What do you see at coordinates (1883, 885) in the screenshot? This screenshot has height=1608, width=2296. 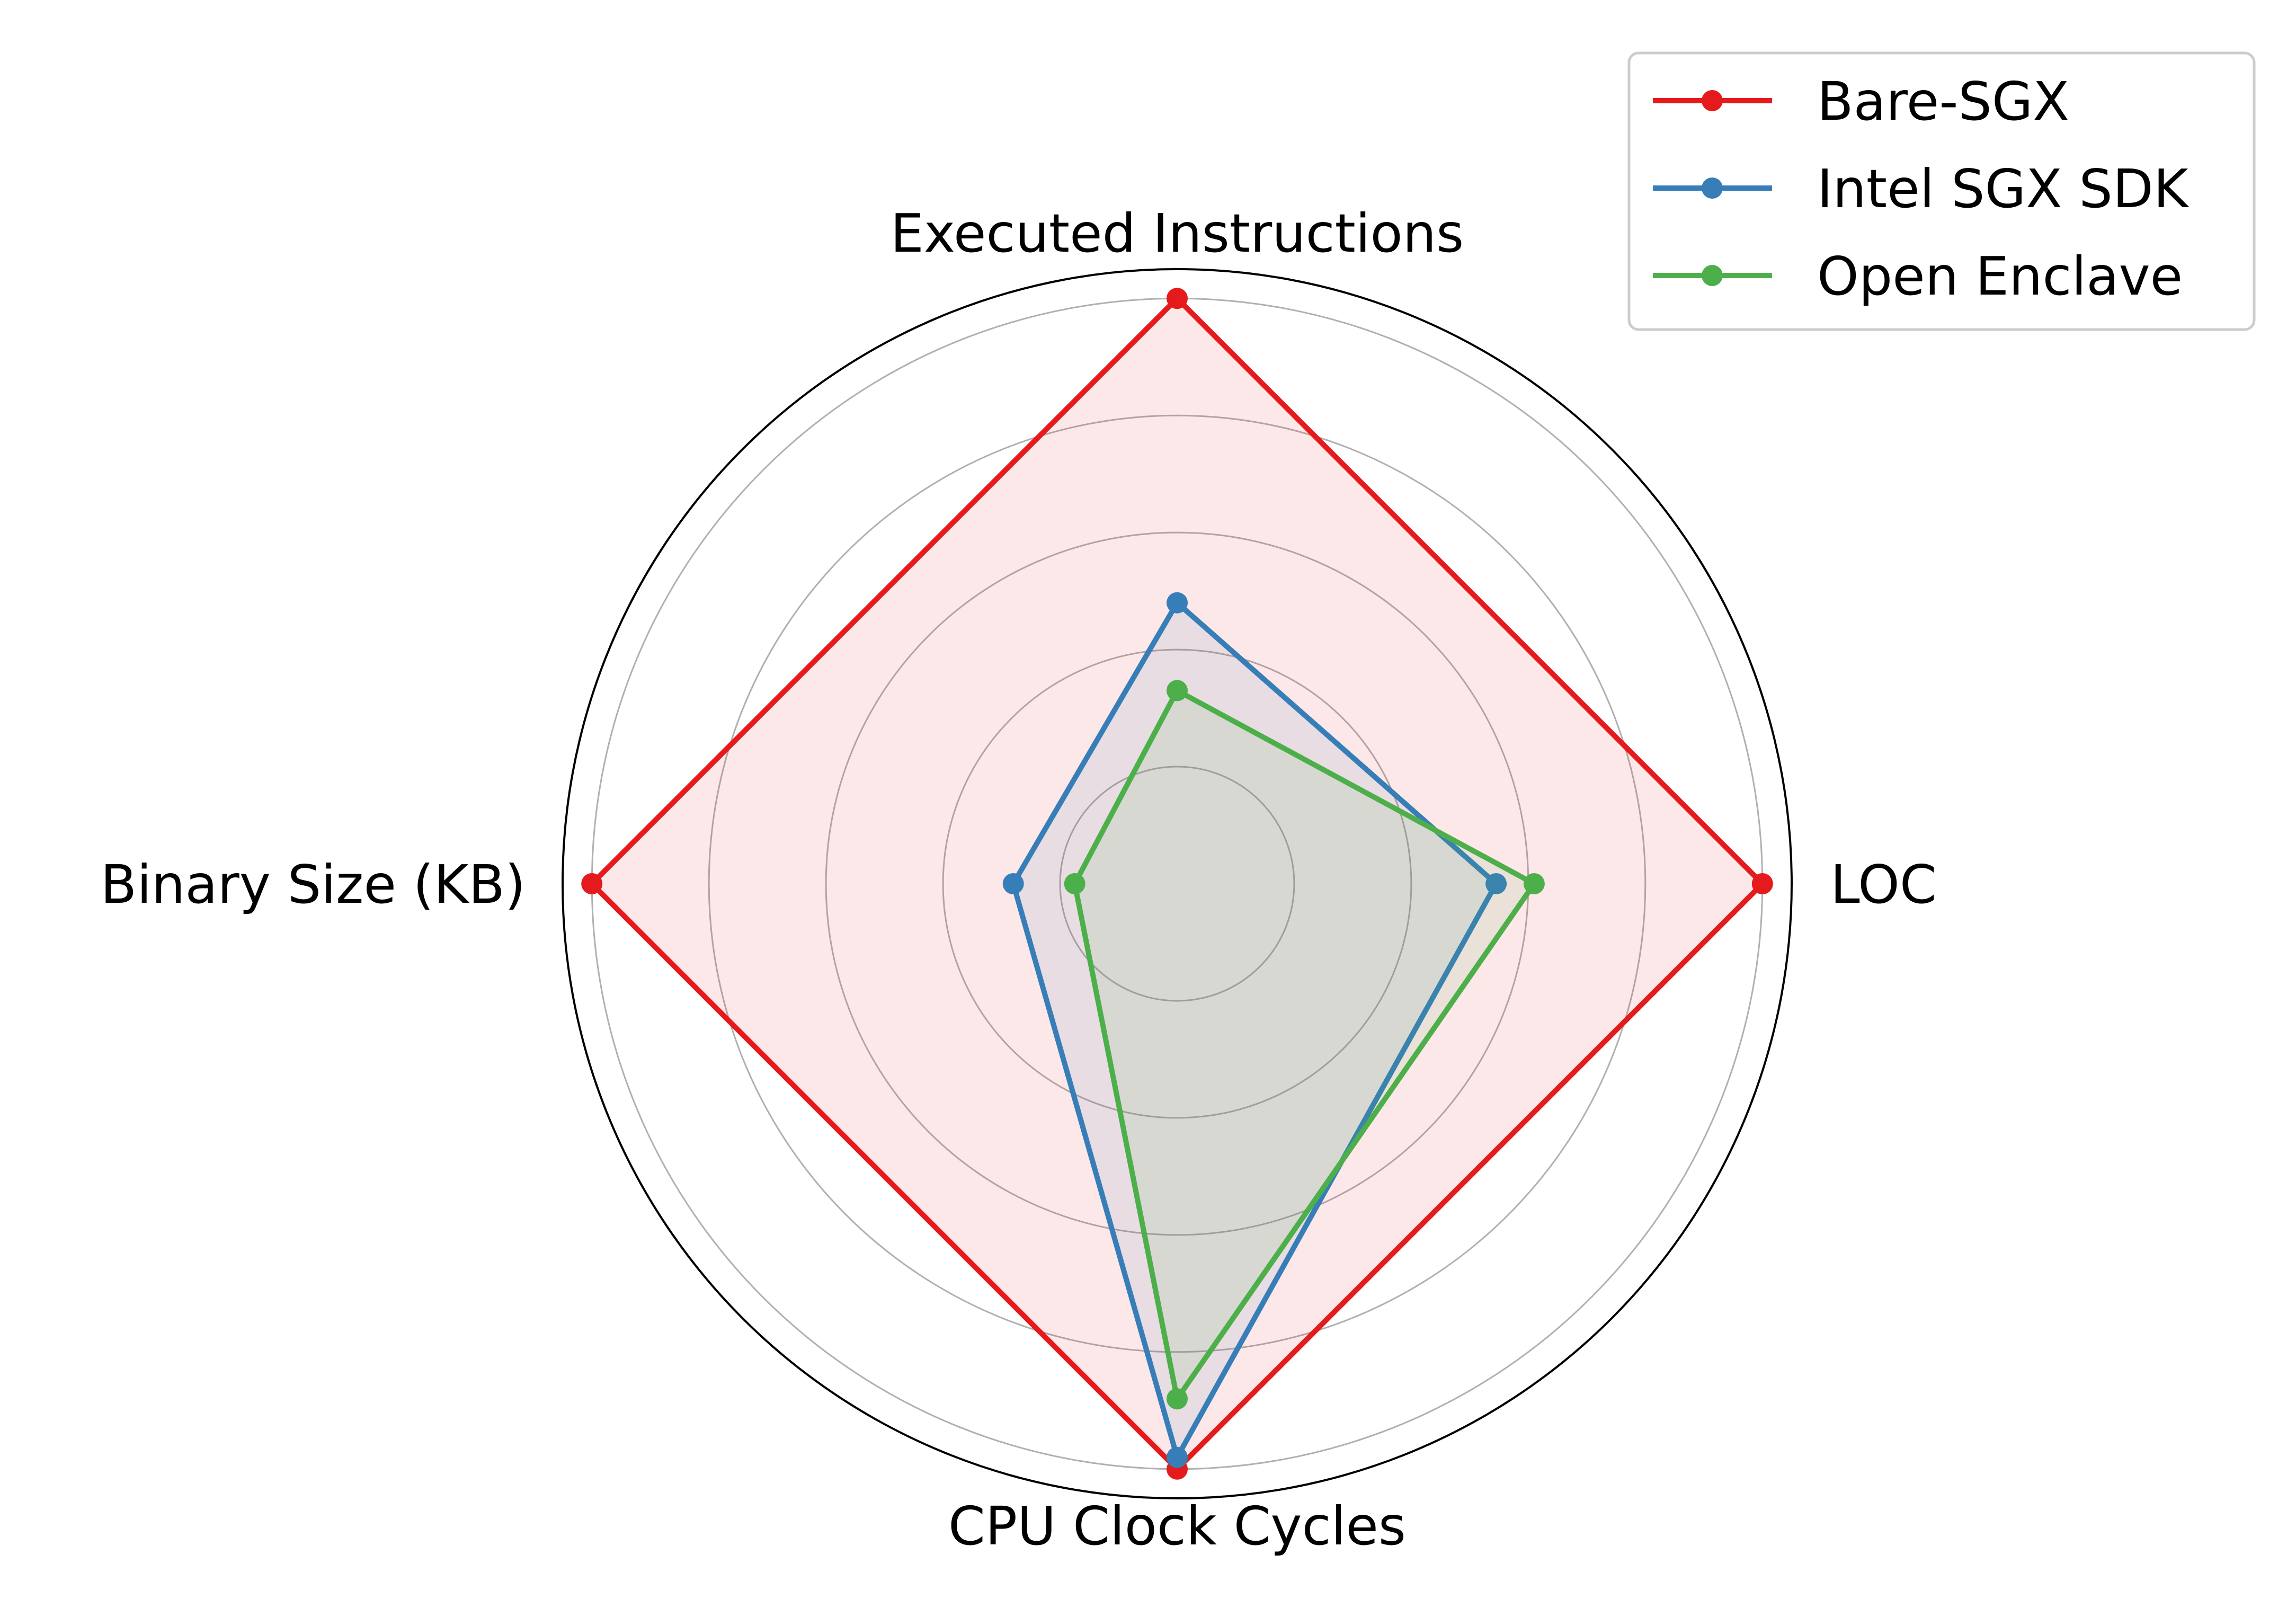 I see `axis-label: LOC` at bounding box center [1883, 885].